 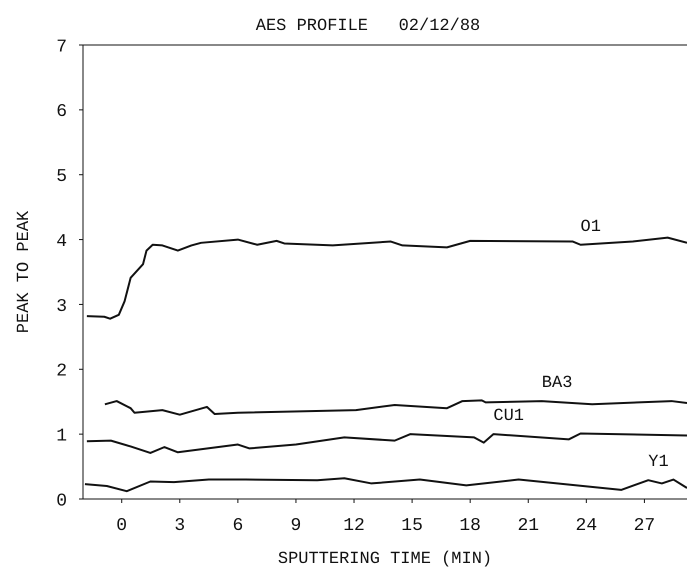 I want to click on y-tick-label: 6, so click(x=61, y=112).